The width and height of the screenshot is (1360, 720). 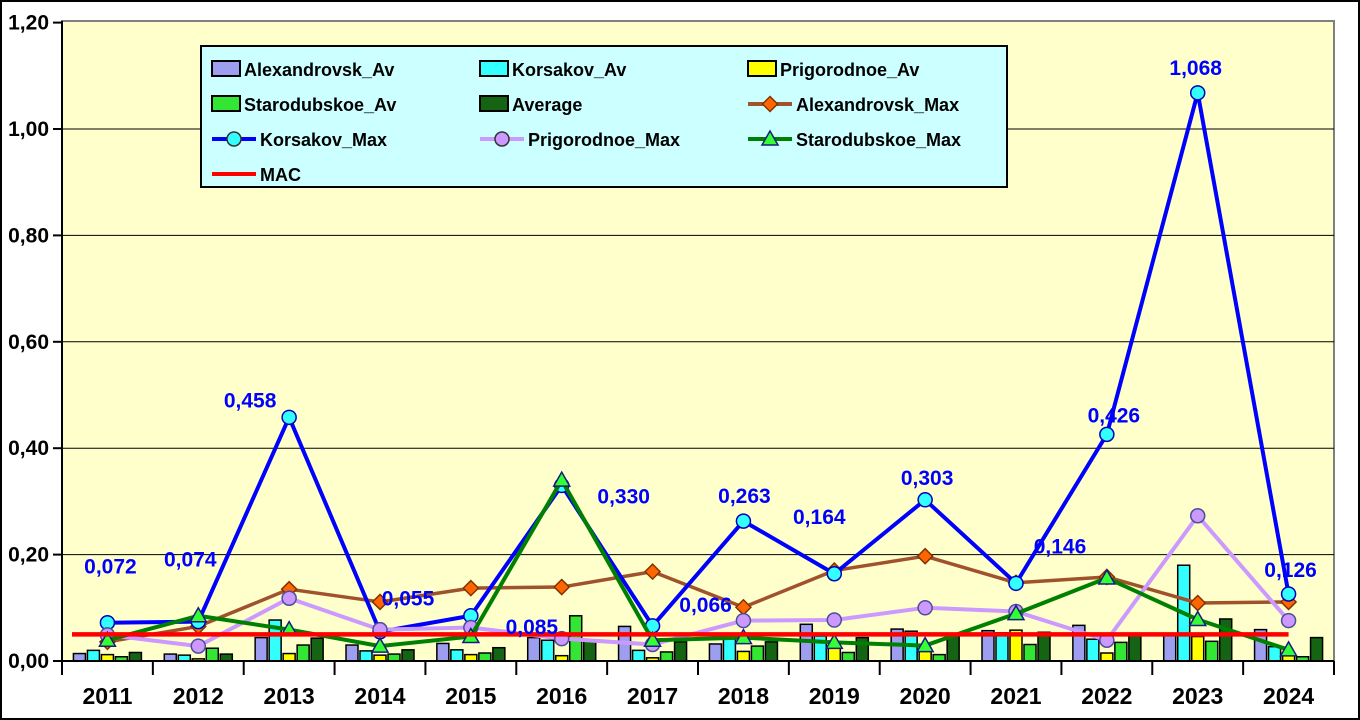 I want to click on legend-label: Korsakov_Max, so click(x=323, y=140).